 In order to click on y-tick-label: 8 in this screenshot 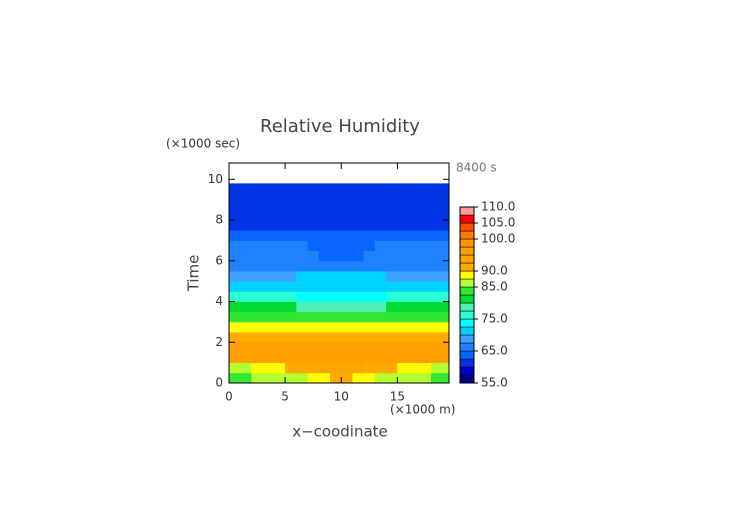, I will do `click(219, 220)`.